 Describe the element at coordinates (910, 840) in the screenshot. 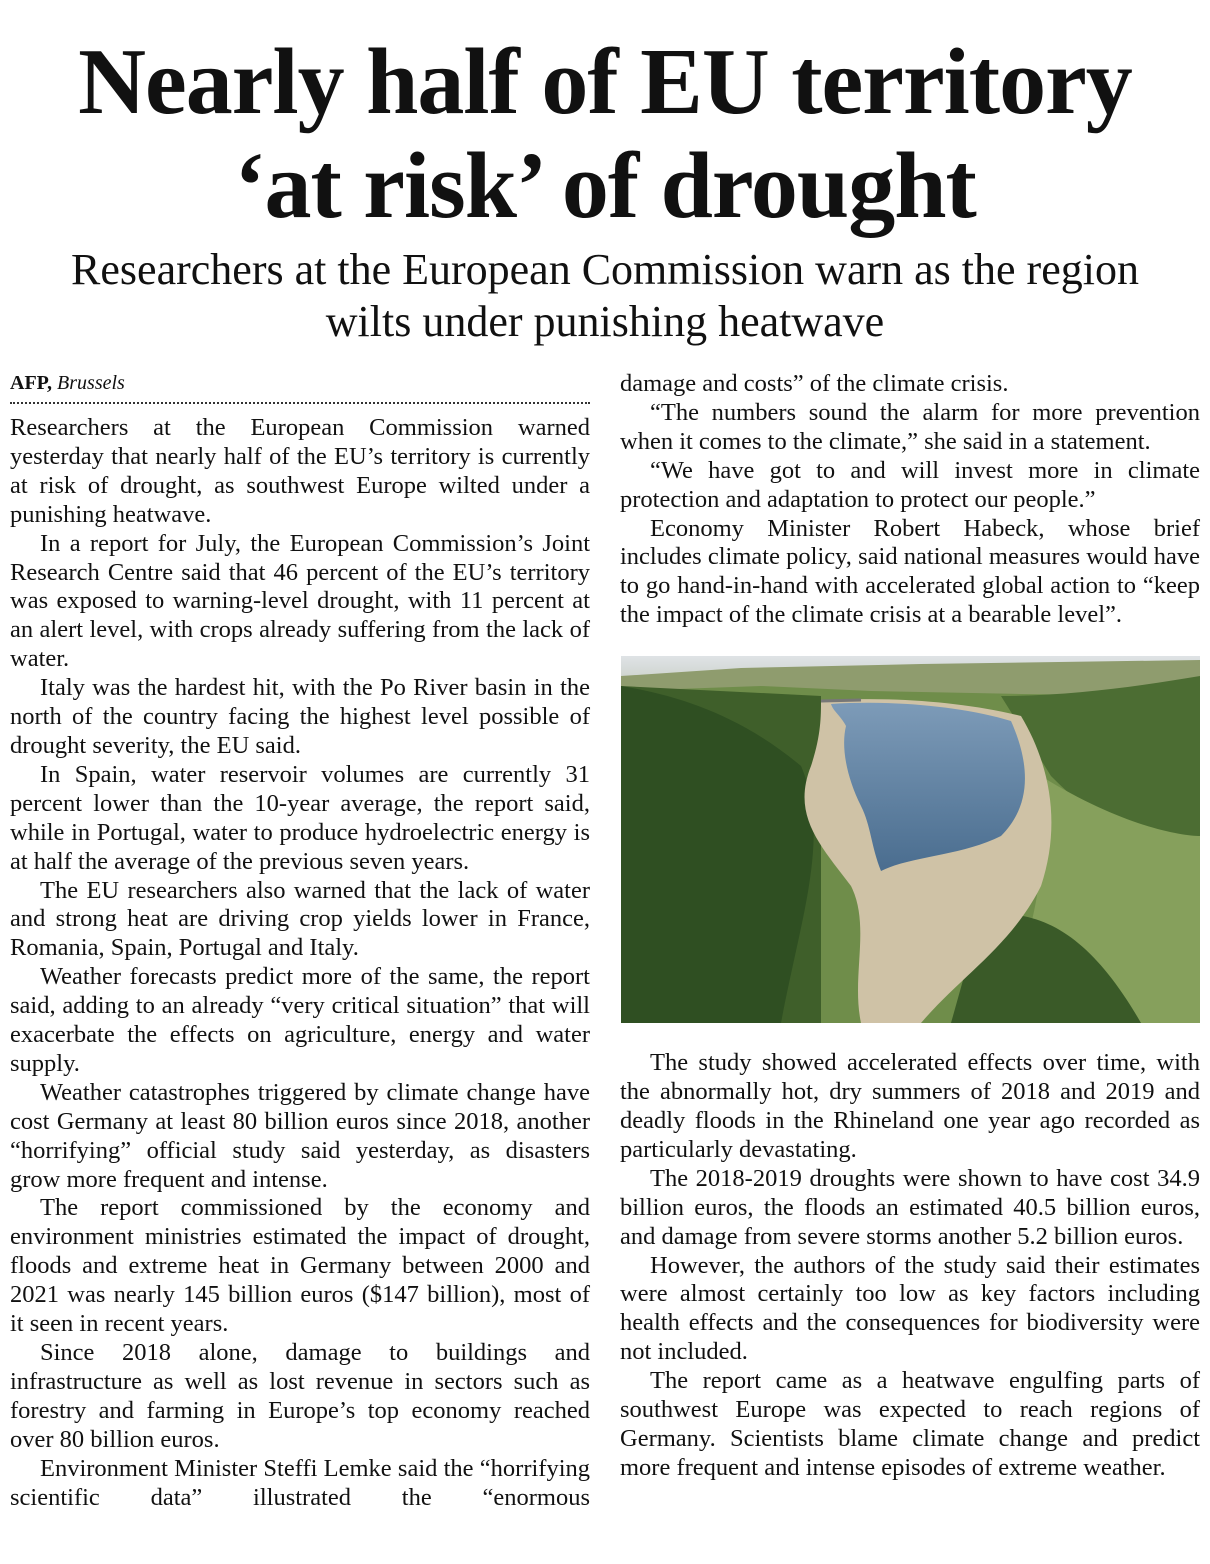

I see `reservoir-drought-photo` at that location.